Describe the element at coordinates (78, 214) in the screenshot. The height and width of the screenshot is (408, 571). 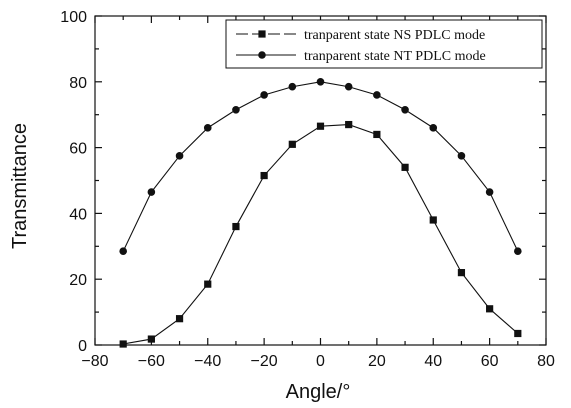
I see `y-tick-label: 40` at that location.